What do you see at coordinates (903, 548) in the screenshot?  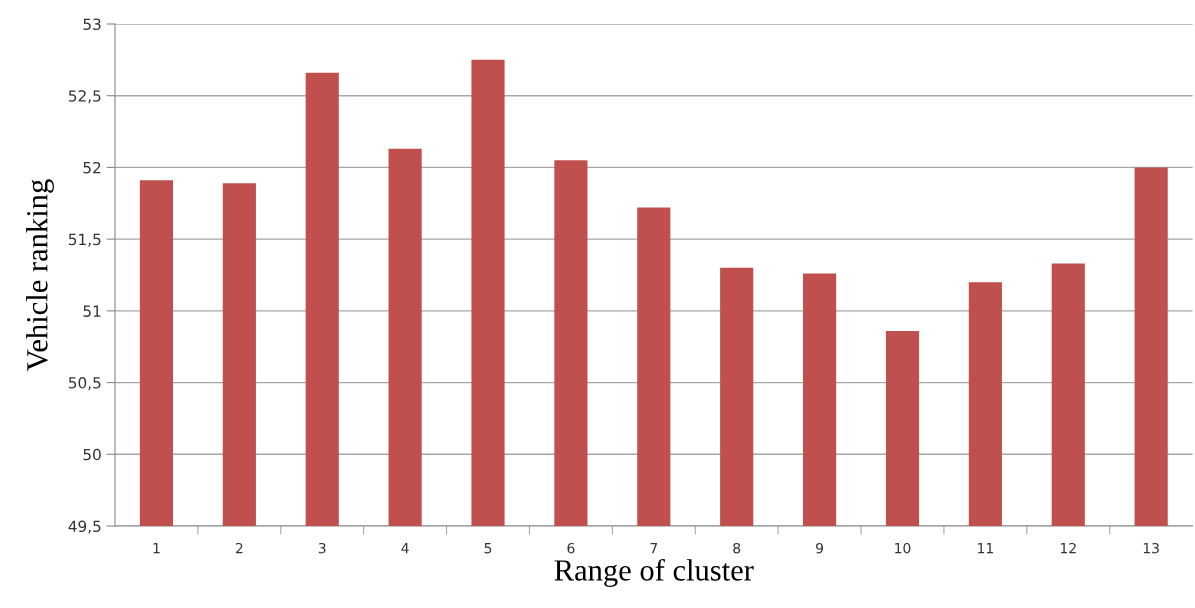 I see `x-tick-label: 10` at bounding box center [903, 548].